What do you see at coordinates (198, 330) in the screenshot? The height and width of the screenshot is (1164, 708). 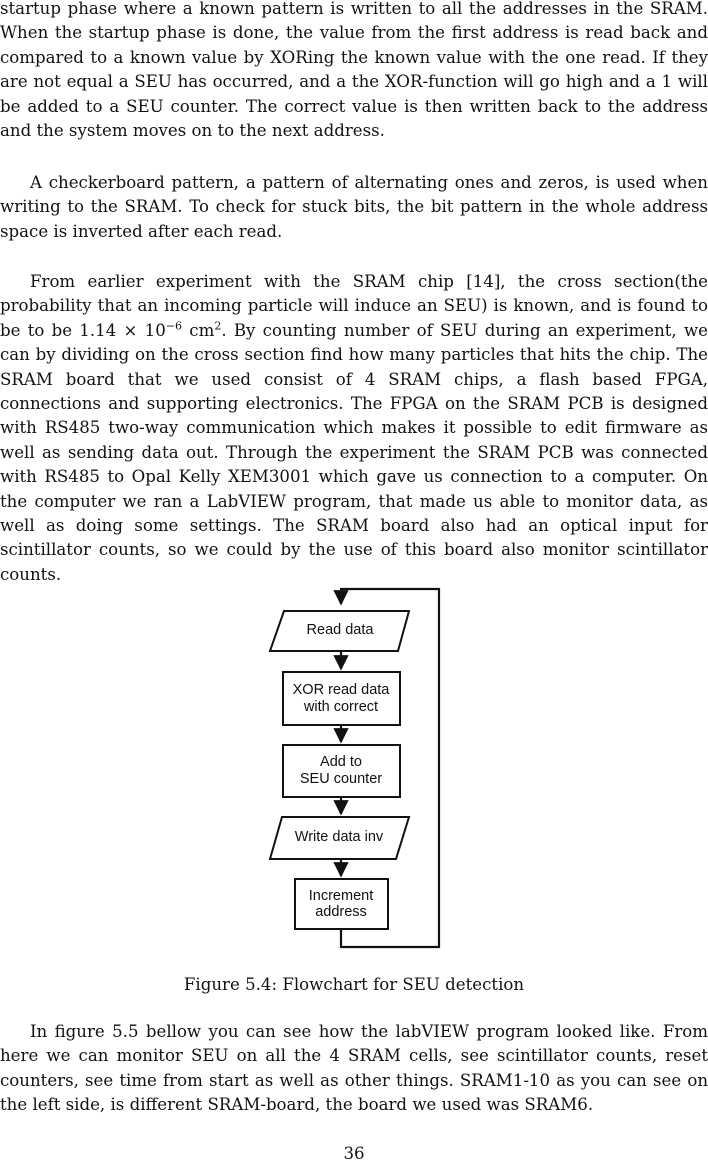 I see `cross-section-unit: cm` at bounding box center [198, 330].